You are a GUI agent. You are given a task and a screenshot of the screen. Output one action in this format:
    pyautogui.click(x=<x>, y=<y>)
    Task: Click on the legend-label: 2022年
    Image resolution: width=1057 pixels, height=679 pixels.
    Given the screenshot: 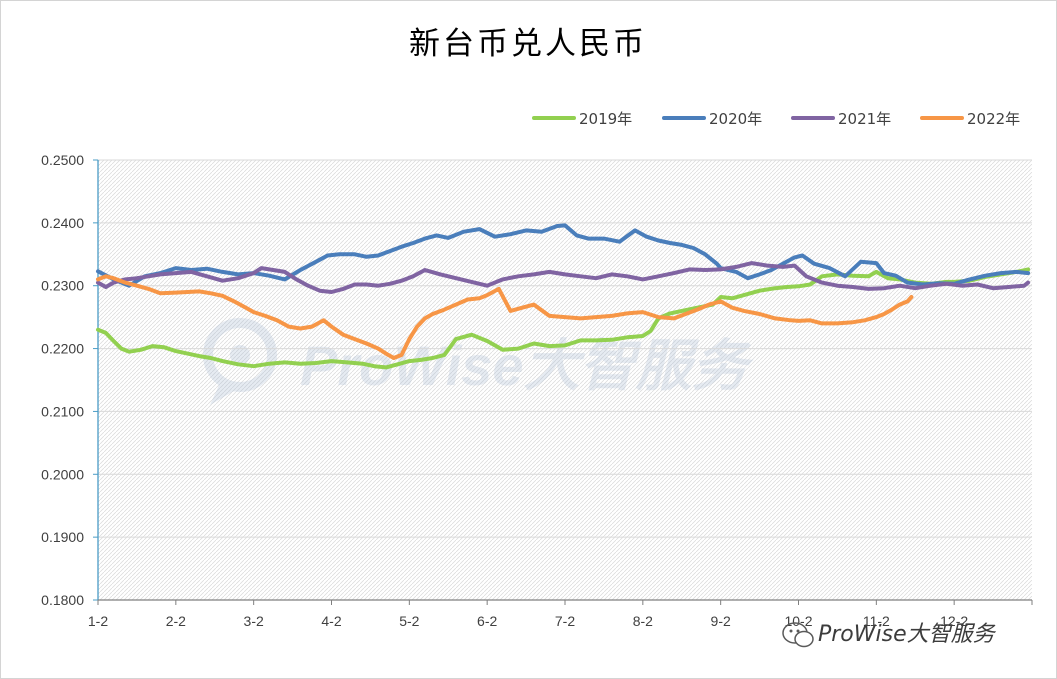 What is the action you would take?
    pyautogui.click(x=993, y=119)
    